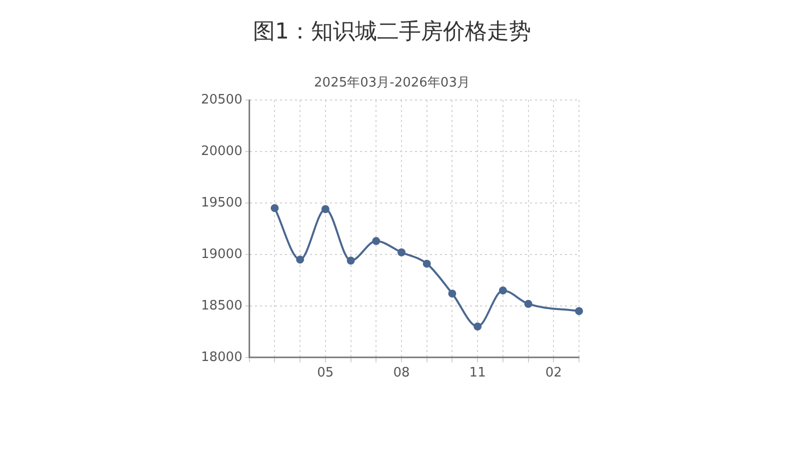 The image size is (801, 454). I want to click on x-tick-label: 02, so click(553, 373).